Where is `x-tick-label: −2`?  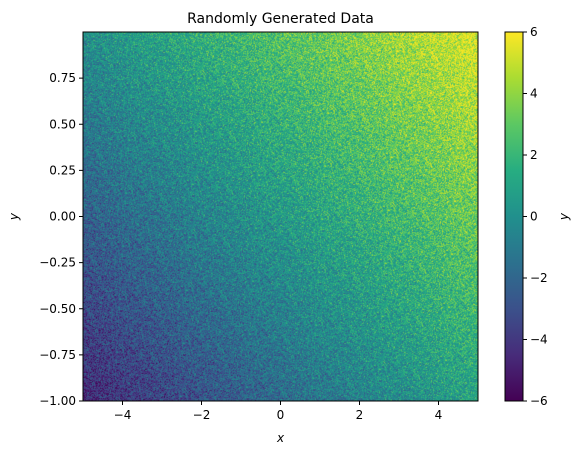 x-tick-label: −2 is located at coordinates (202, 415).